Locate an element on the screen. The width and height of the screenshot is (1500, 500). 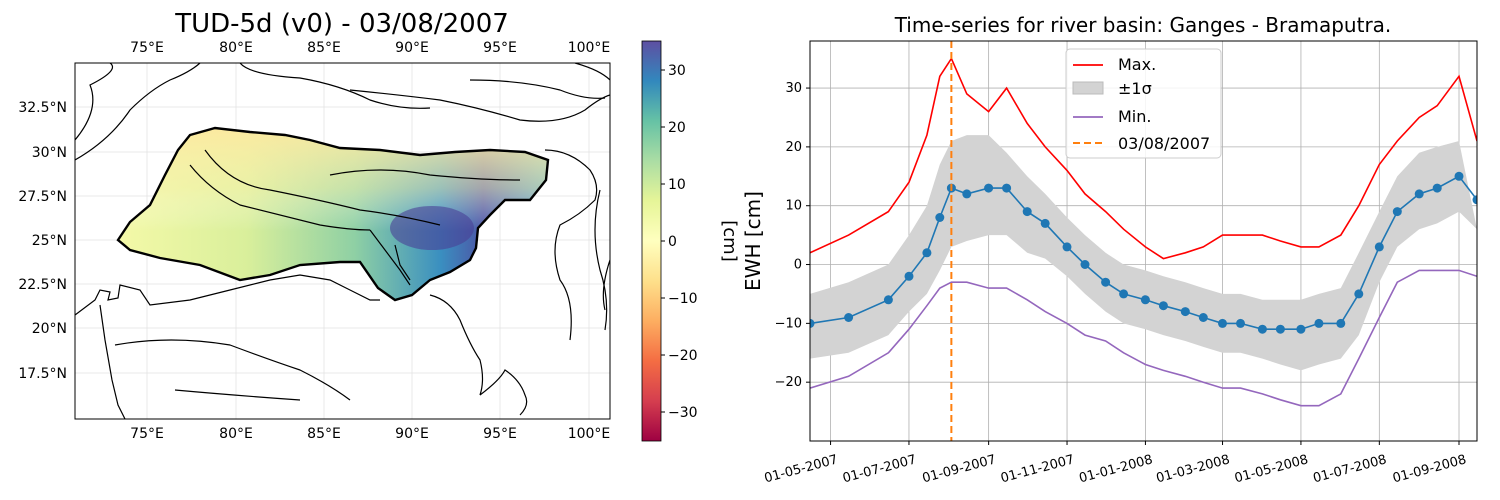
lon-tick-bottom: 85°E is located at coordinates (324, 434).